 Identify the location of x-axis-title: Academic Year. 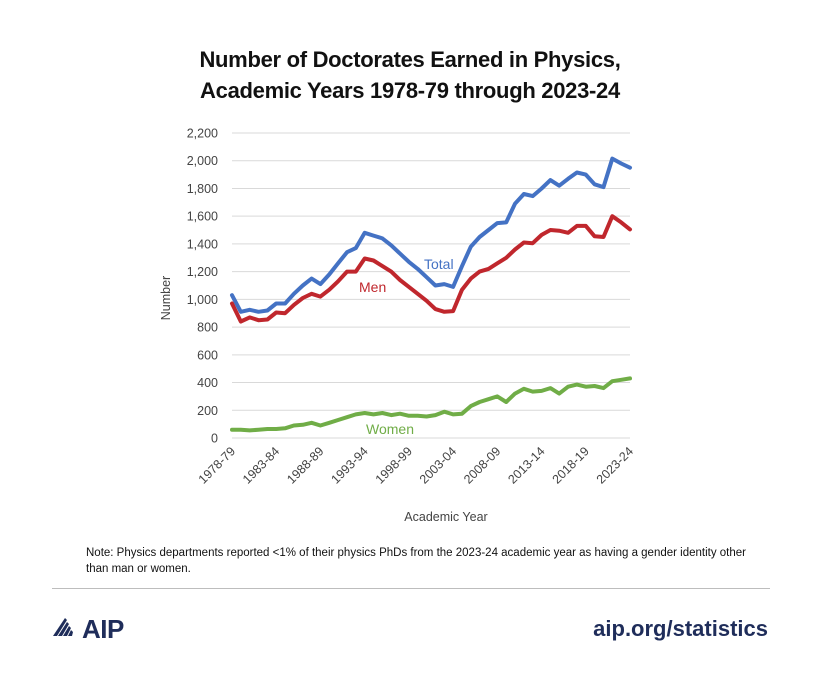
(445, 517).